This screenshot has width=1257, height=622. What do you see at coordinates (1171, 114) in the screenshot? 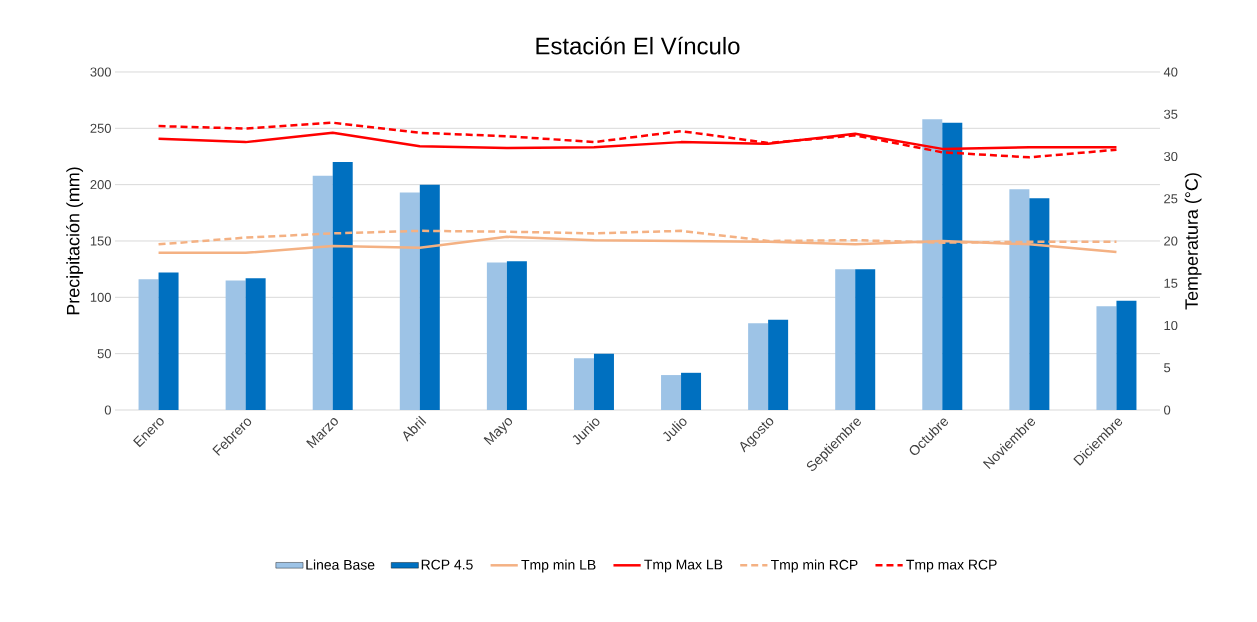
I see `y2-tick-label: 35` at bounding box center [1171, 114].